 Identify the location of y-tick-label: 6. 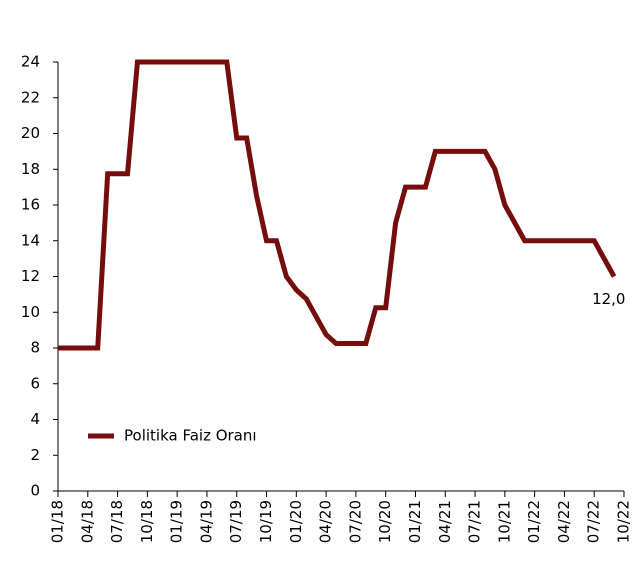
(35, 383).